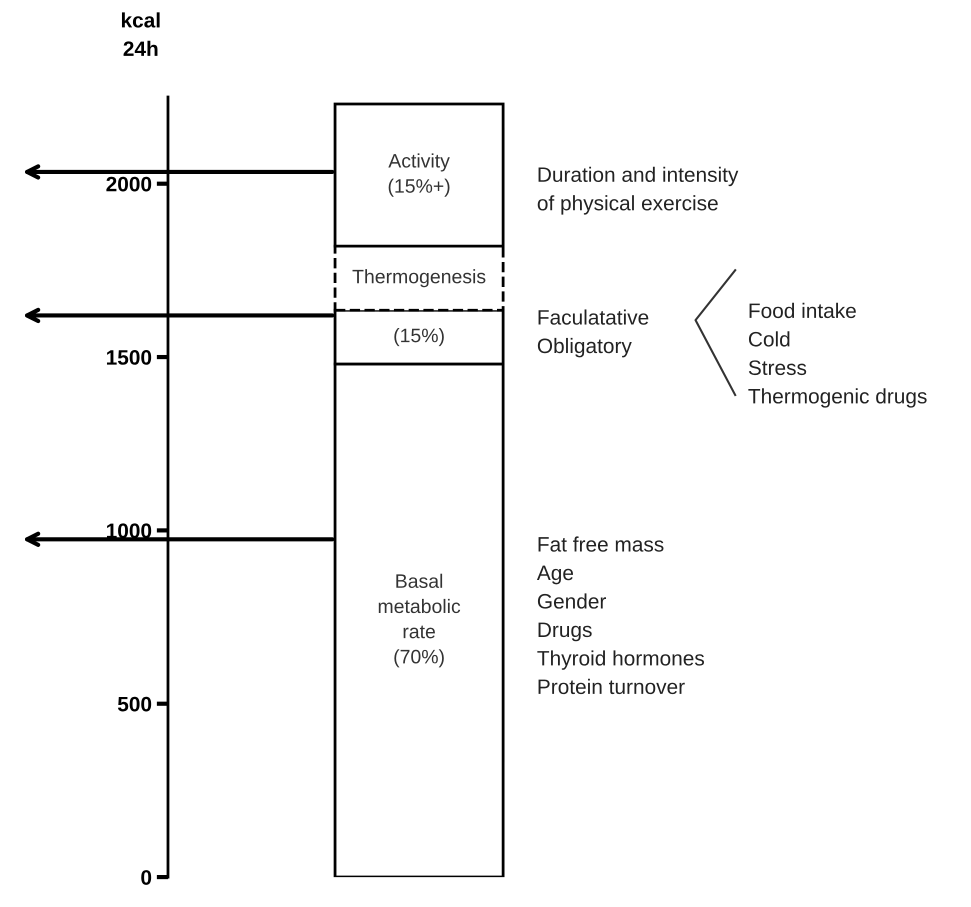  What do you see at coordinates (419, 621) in the screenshot?
I see `series-label: Basal metabolic rate (70%)` at bounding box center [419, 621].